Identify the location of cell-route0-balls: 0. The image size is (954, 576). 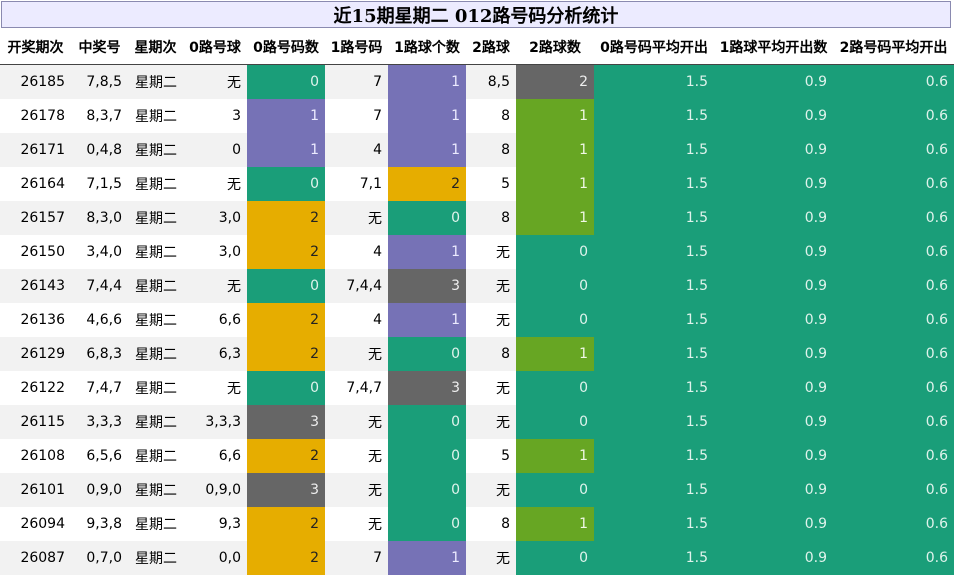
(215, 149).